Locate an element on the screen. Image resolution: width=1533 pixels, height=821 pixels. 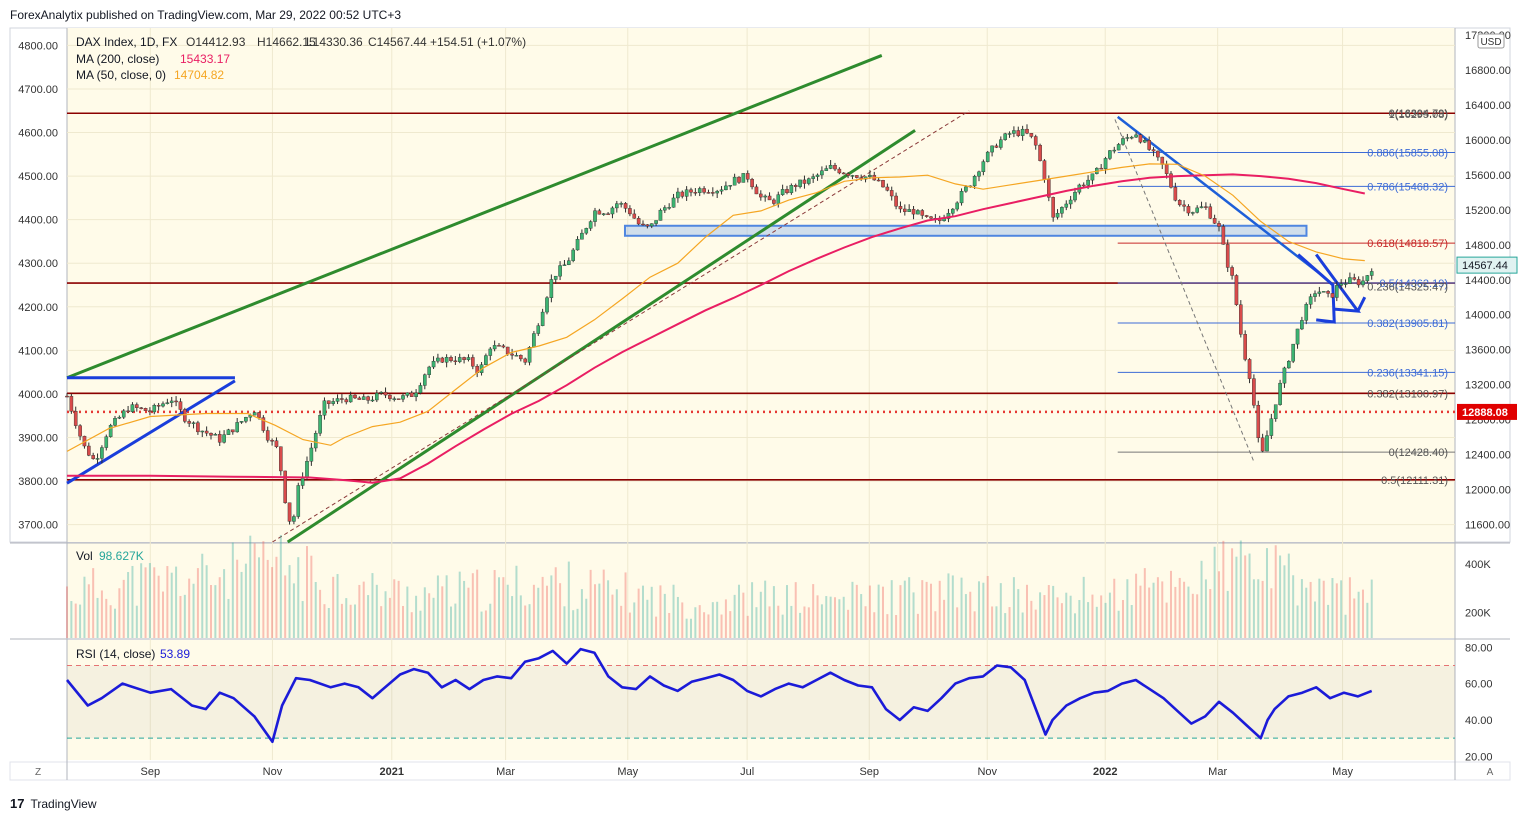
ma200-legend-value: 15433.17 is located at coordinates (205, 59).